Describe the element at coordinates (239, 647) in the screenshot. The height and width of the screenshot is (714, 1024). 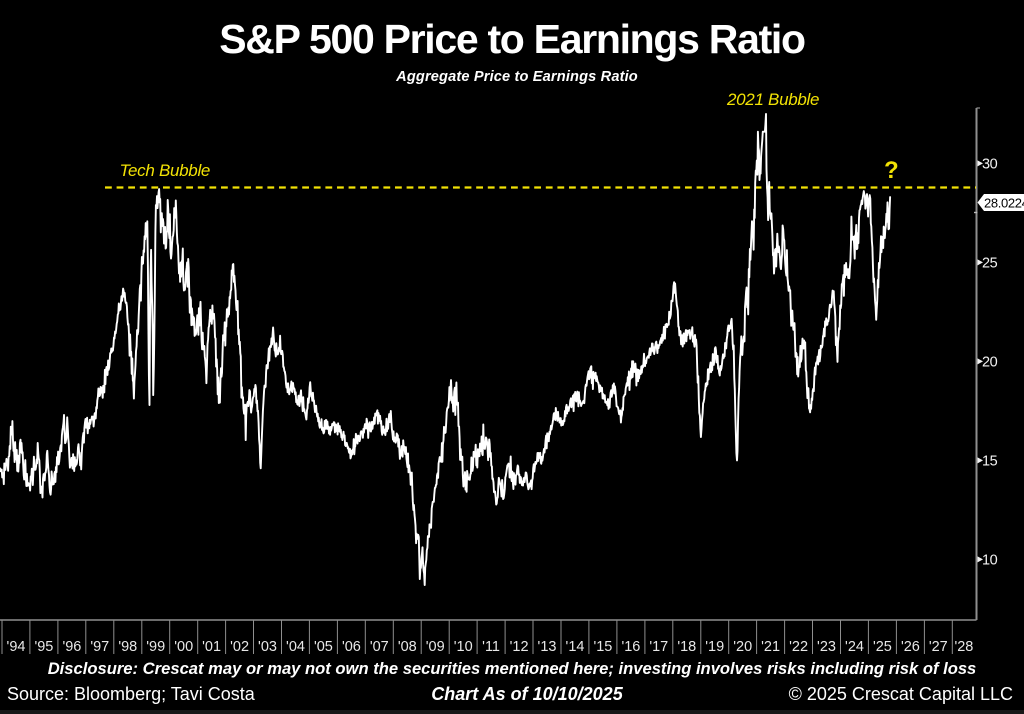
I see `svg-text: '02` at that location.